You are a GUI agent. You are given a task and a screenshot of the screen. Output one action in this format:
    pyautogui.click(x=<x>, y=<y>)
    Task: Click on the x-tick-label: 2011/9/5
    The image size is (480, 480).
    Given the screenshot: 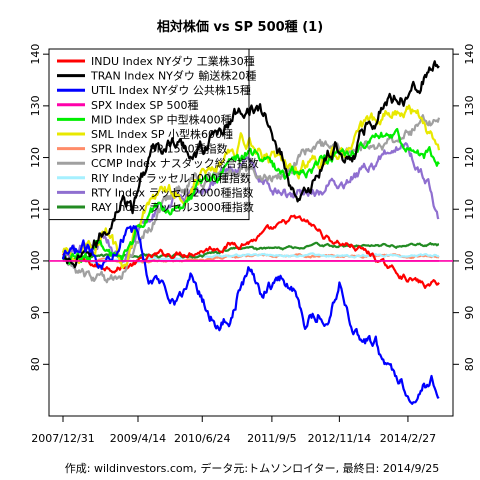 What is the action you would take?
    pyautogui.click(x=271, y=438)
    